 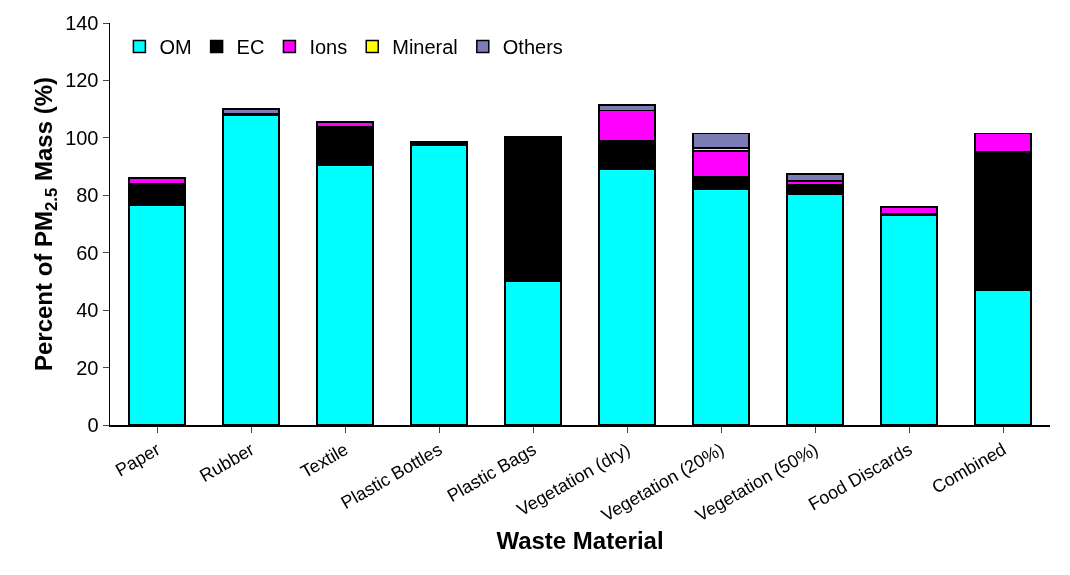 I want to click on x-axis-title: Waste Material, so click(x=580, y=541).